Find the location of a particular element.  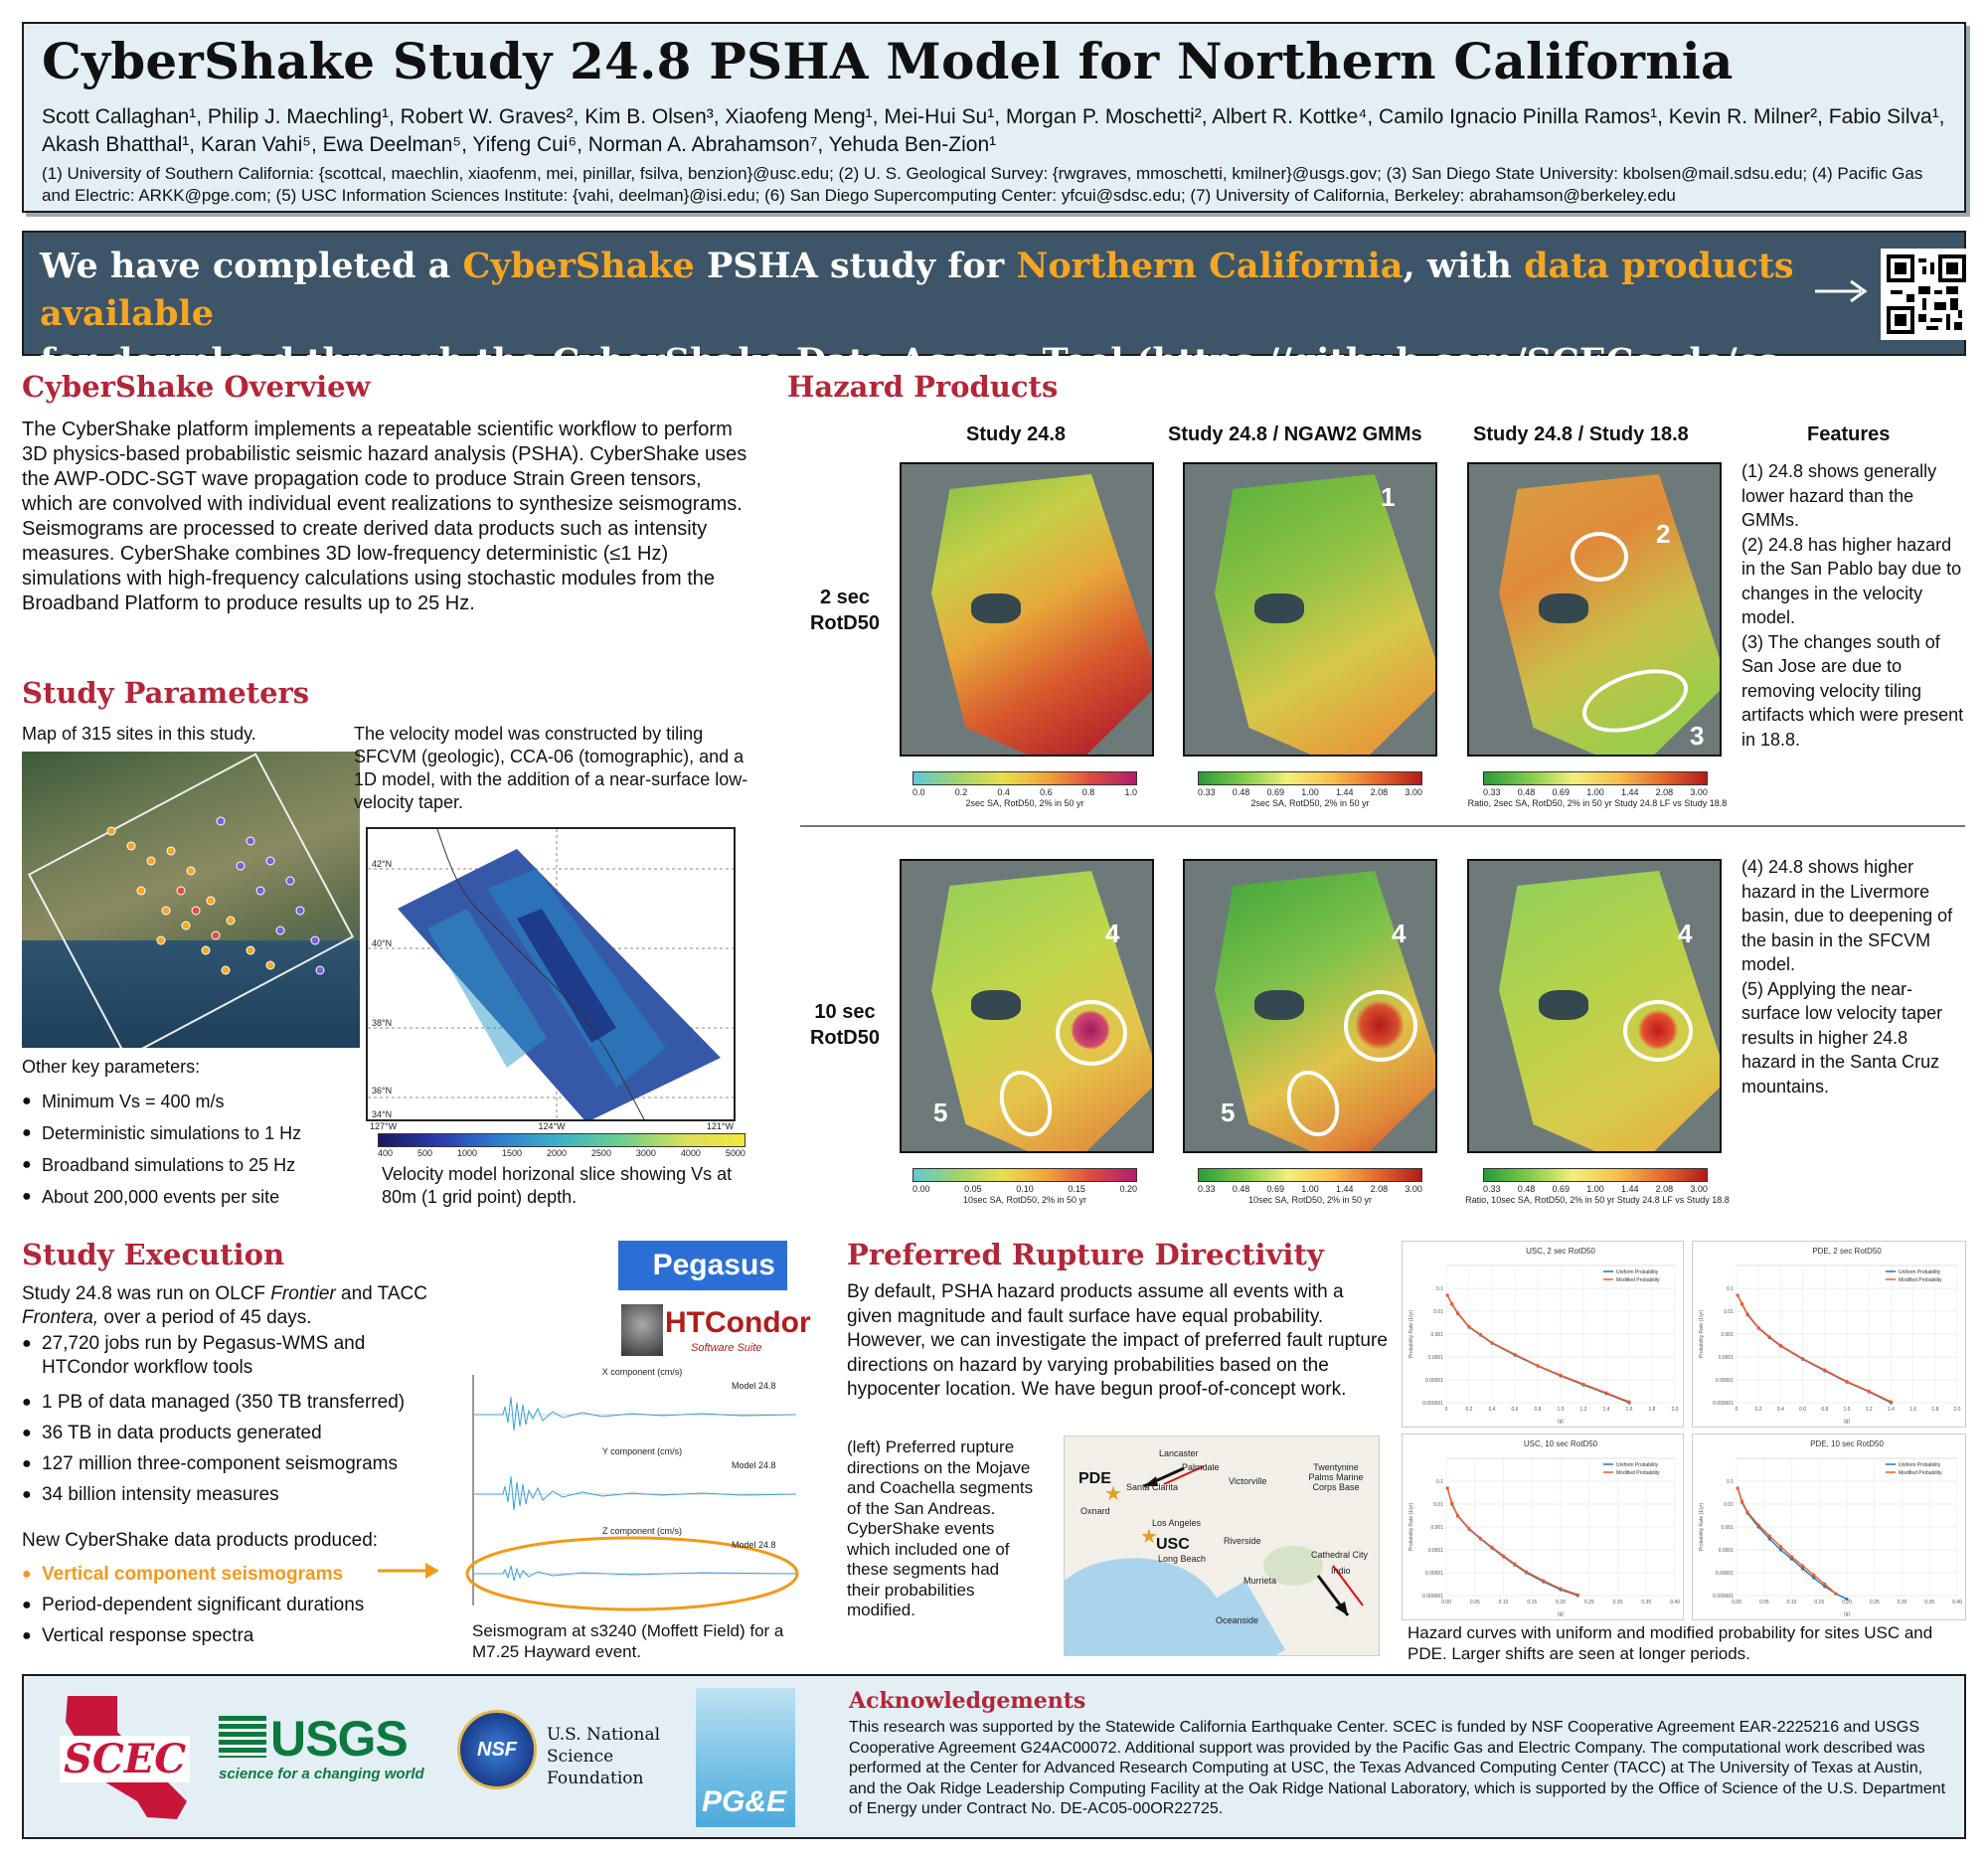

lat-tick: 42°N is located at coordinates (382, 864).